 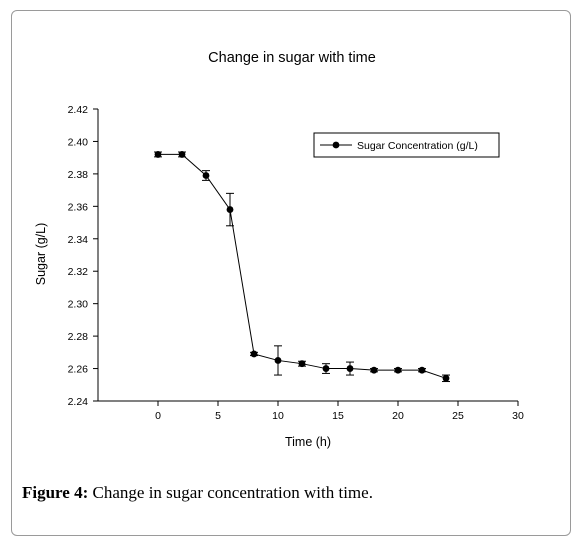 What do you see at coordinates (78, 207) in the screenshot?
I see `y-tick-label: 2.36` at bounding box center [78, 207].